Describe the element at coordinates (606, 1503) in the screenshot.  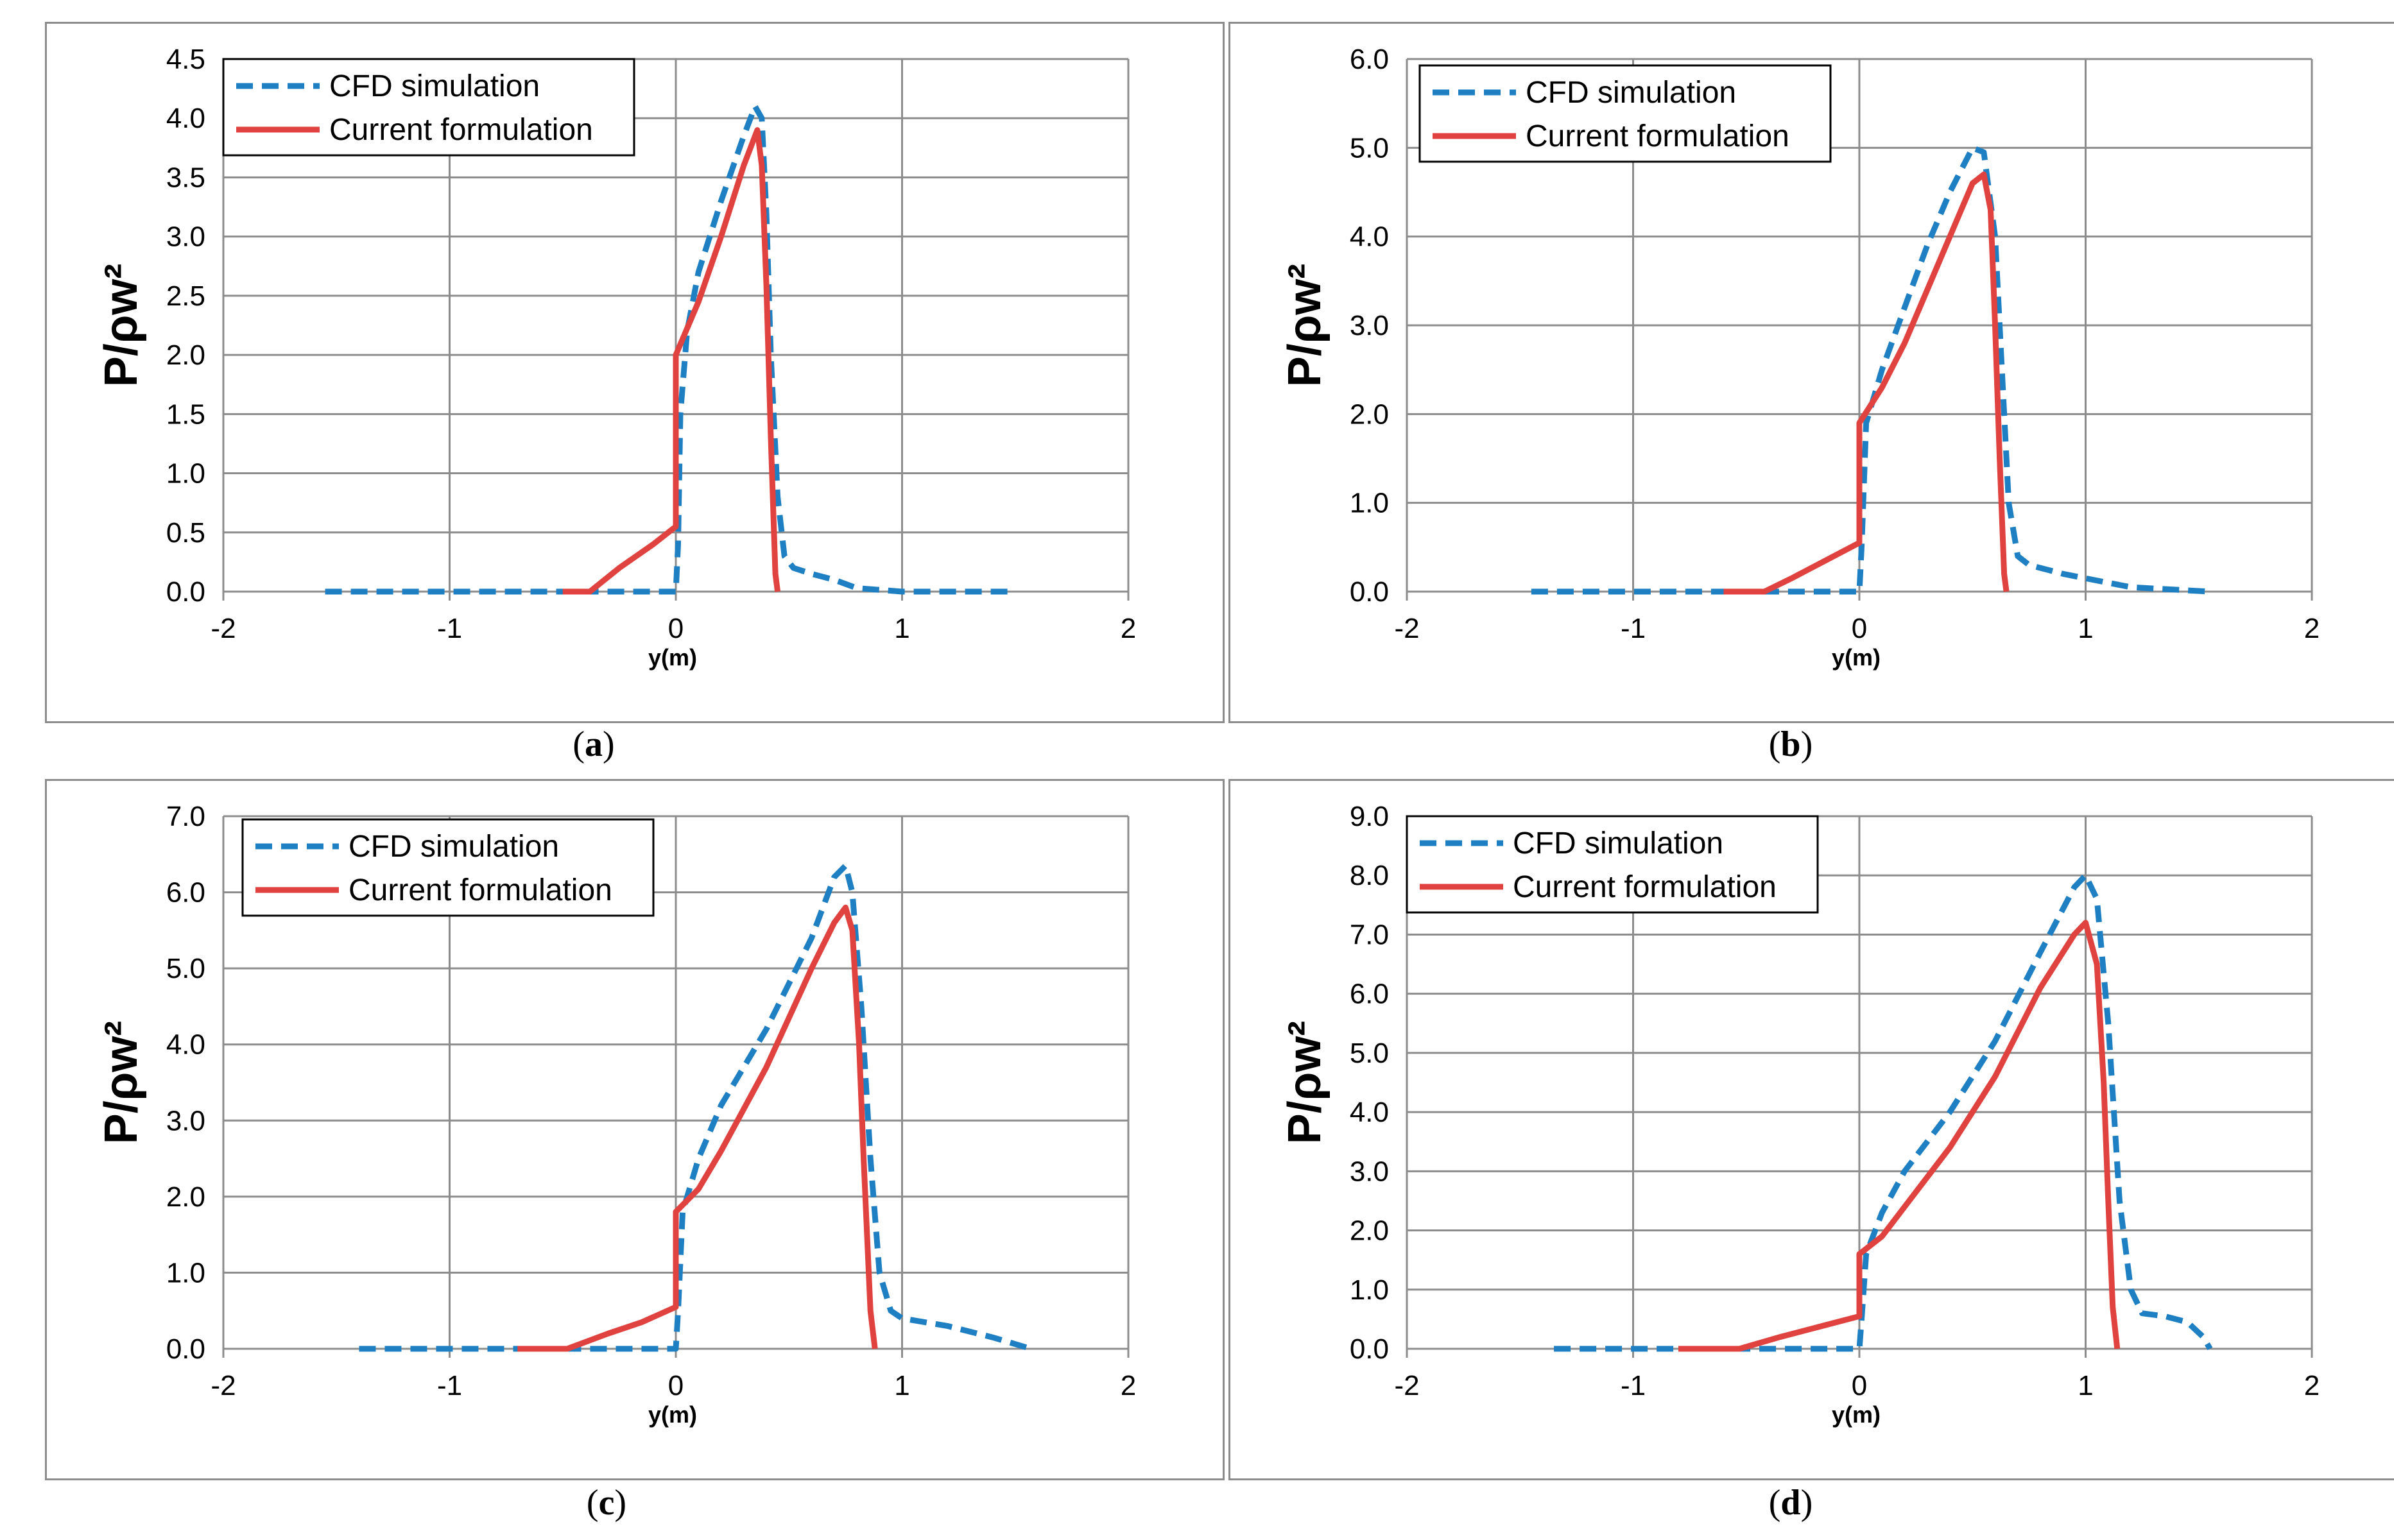
I see `caption-c: (c)` at that location.